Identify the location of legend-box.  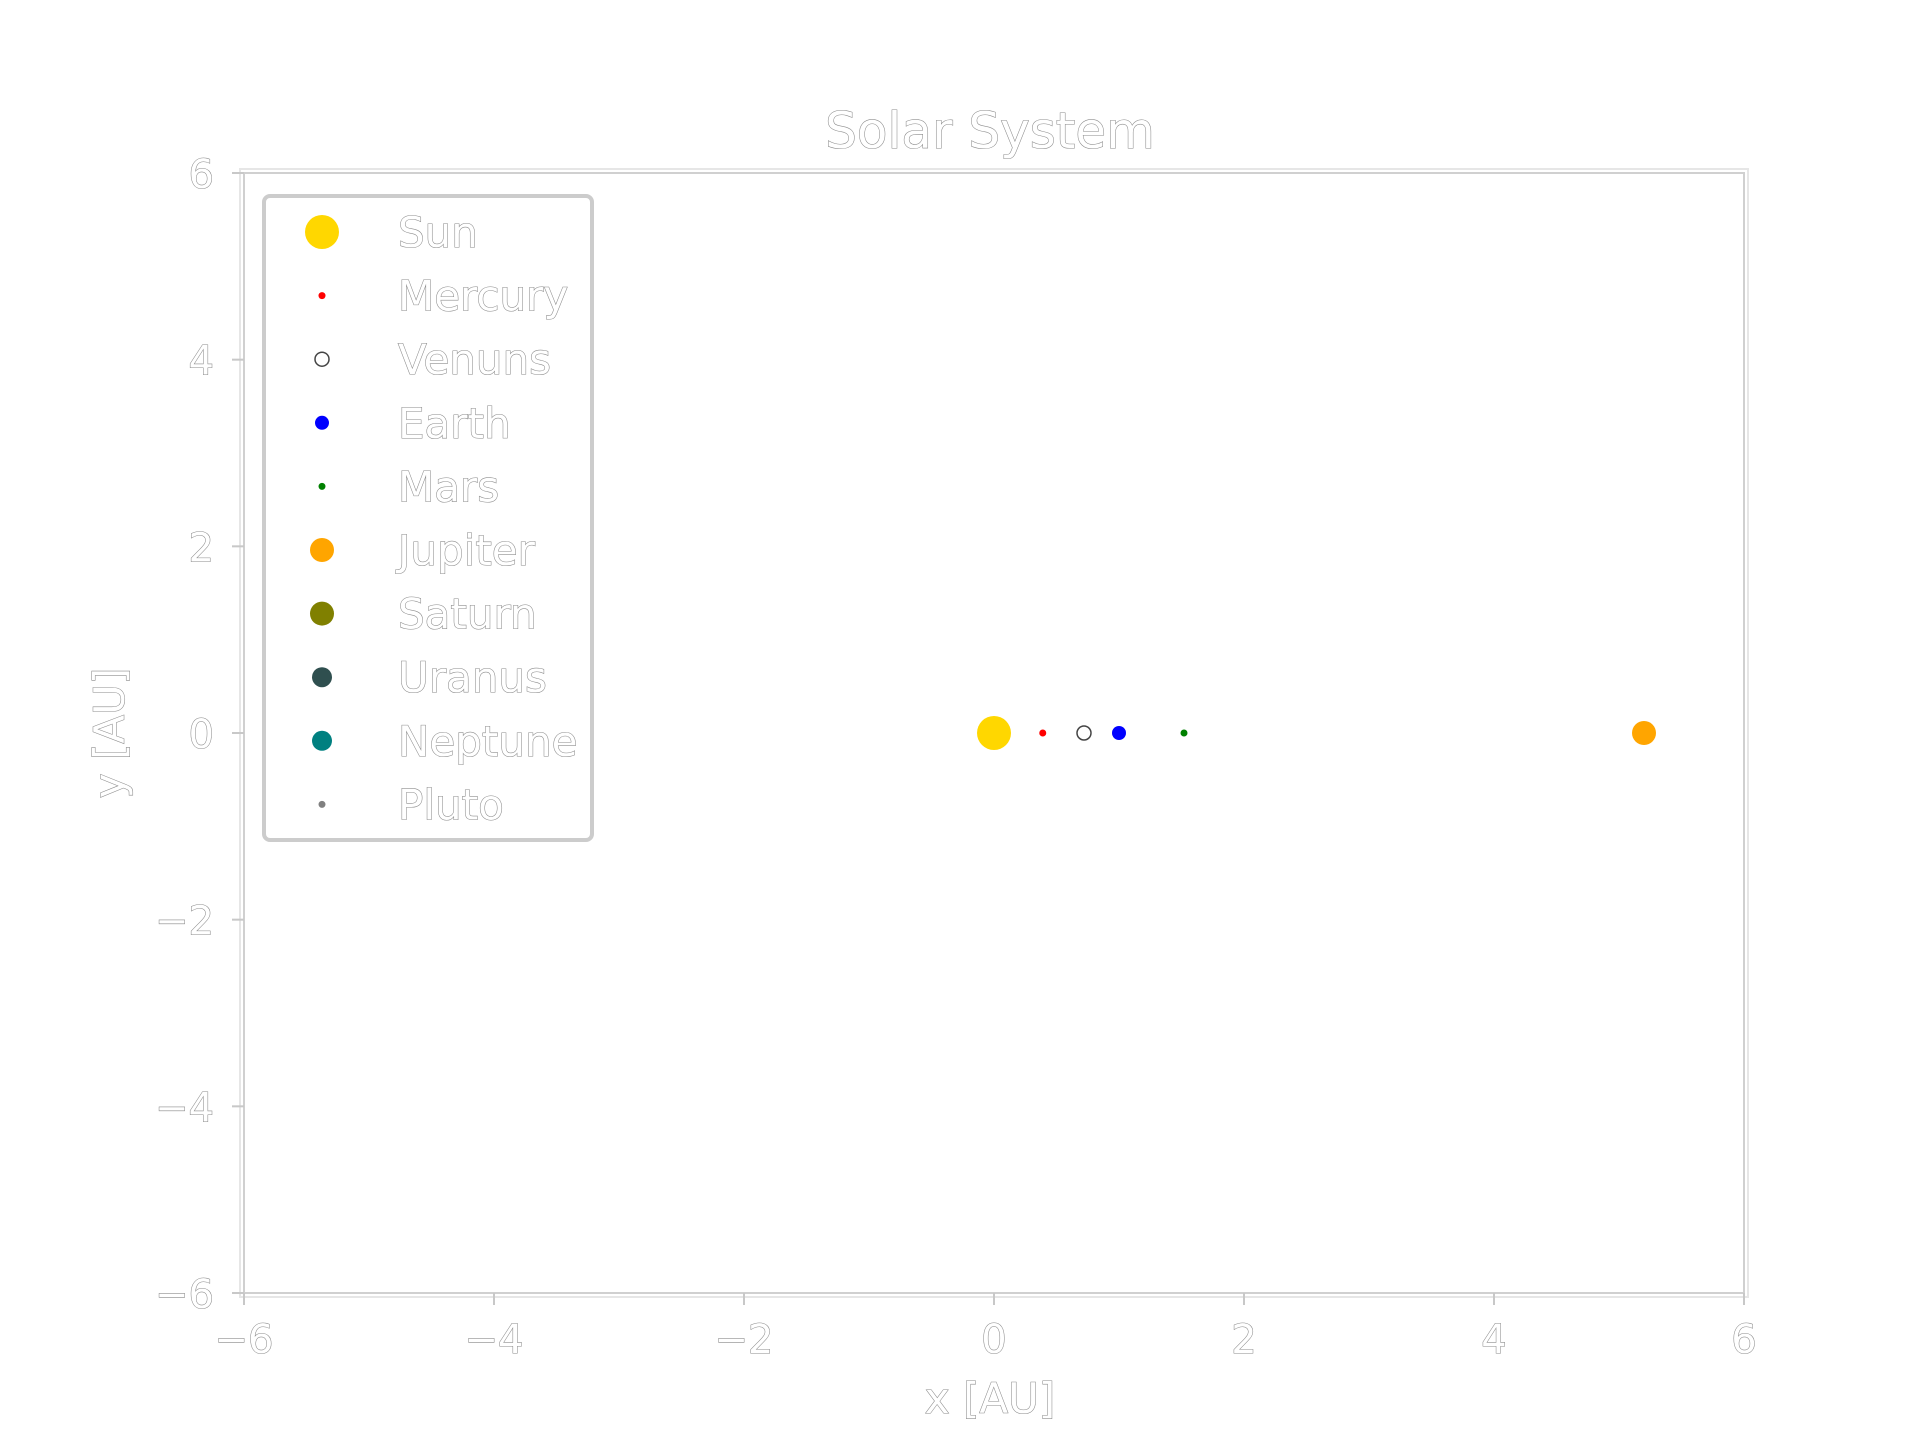
(428, 518).